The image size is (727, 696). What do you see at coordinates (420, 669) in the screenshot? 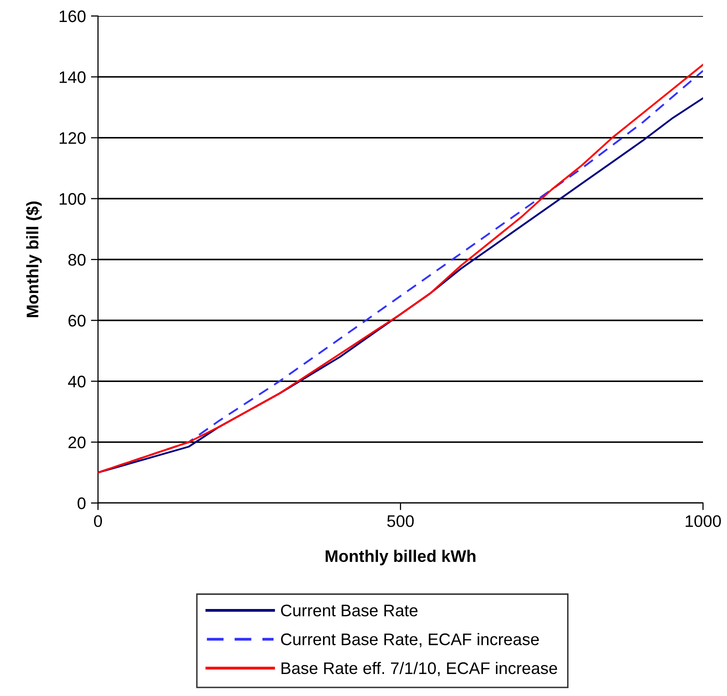
I see `legend-label: Base Rate eff. 7/1/10, ECAF increase` at bounding box center [420, 669].